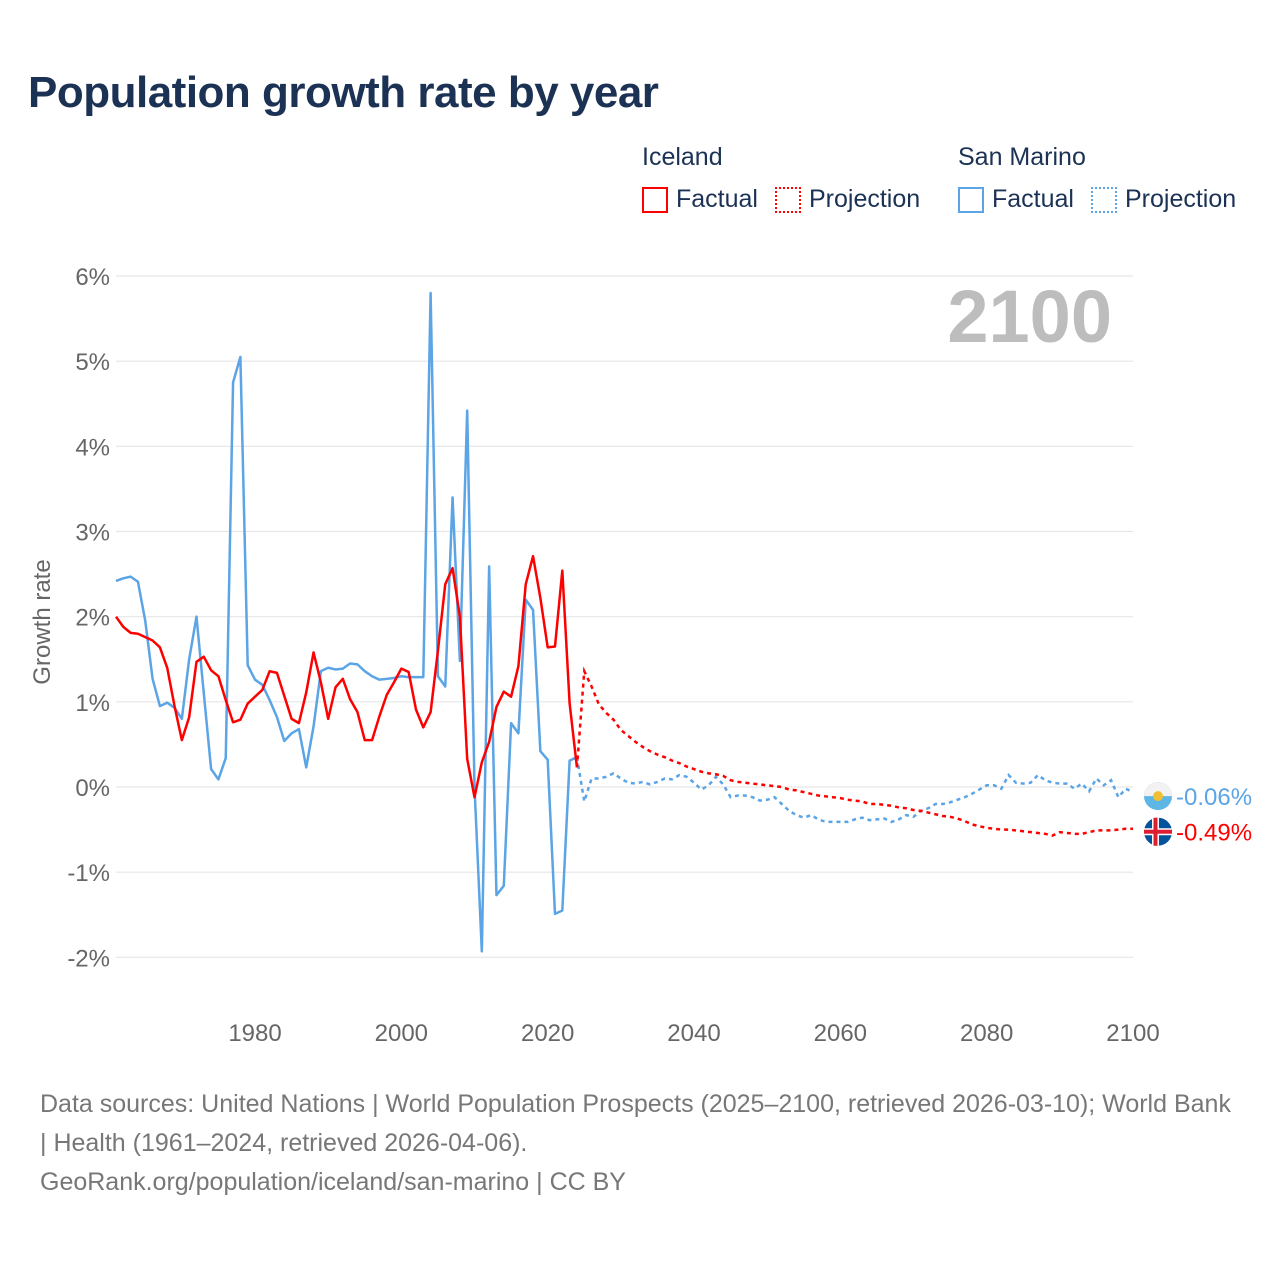  Describe the element at coordinates (401, 1033) in the screenshot. I see `x-tick-label: 2000` at that location.